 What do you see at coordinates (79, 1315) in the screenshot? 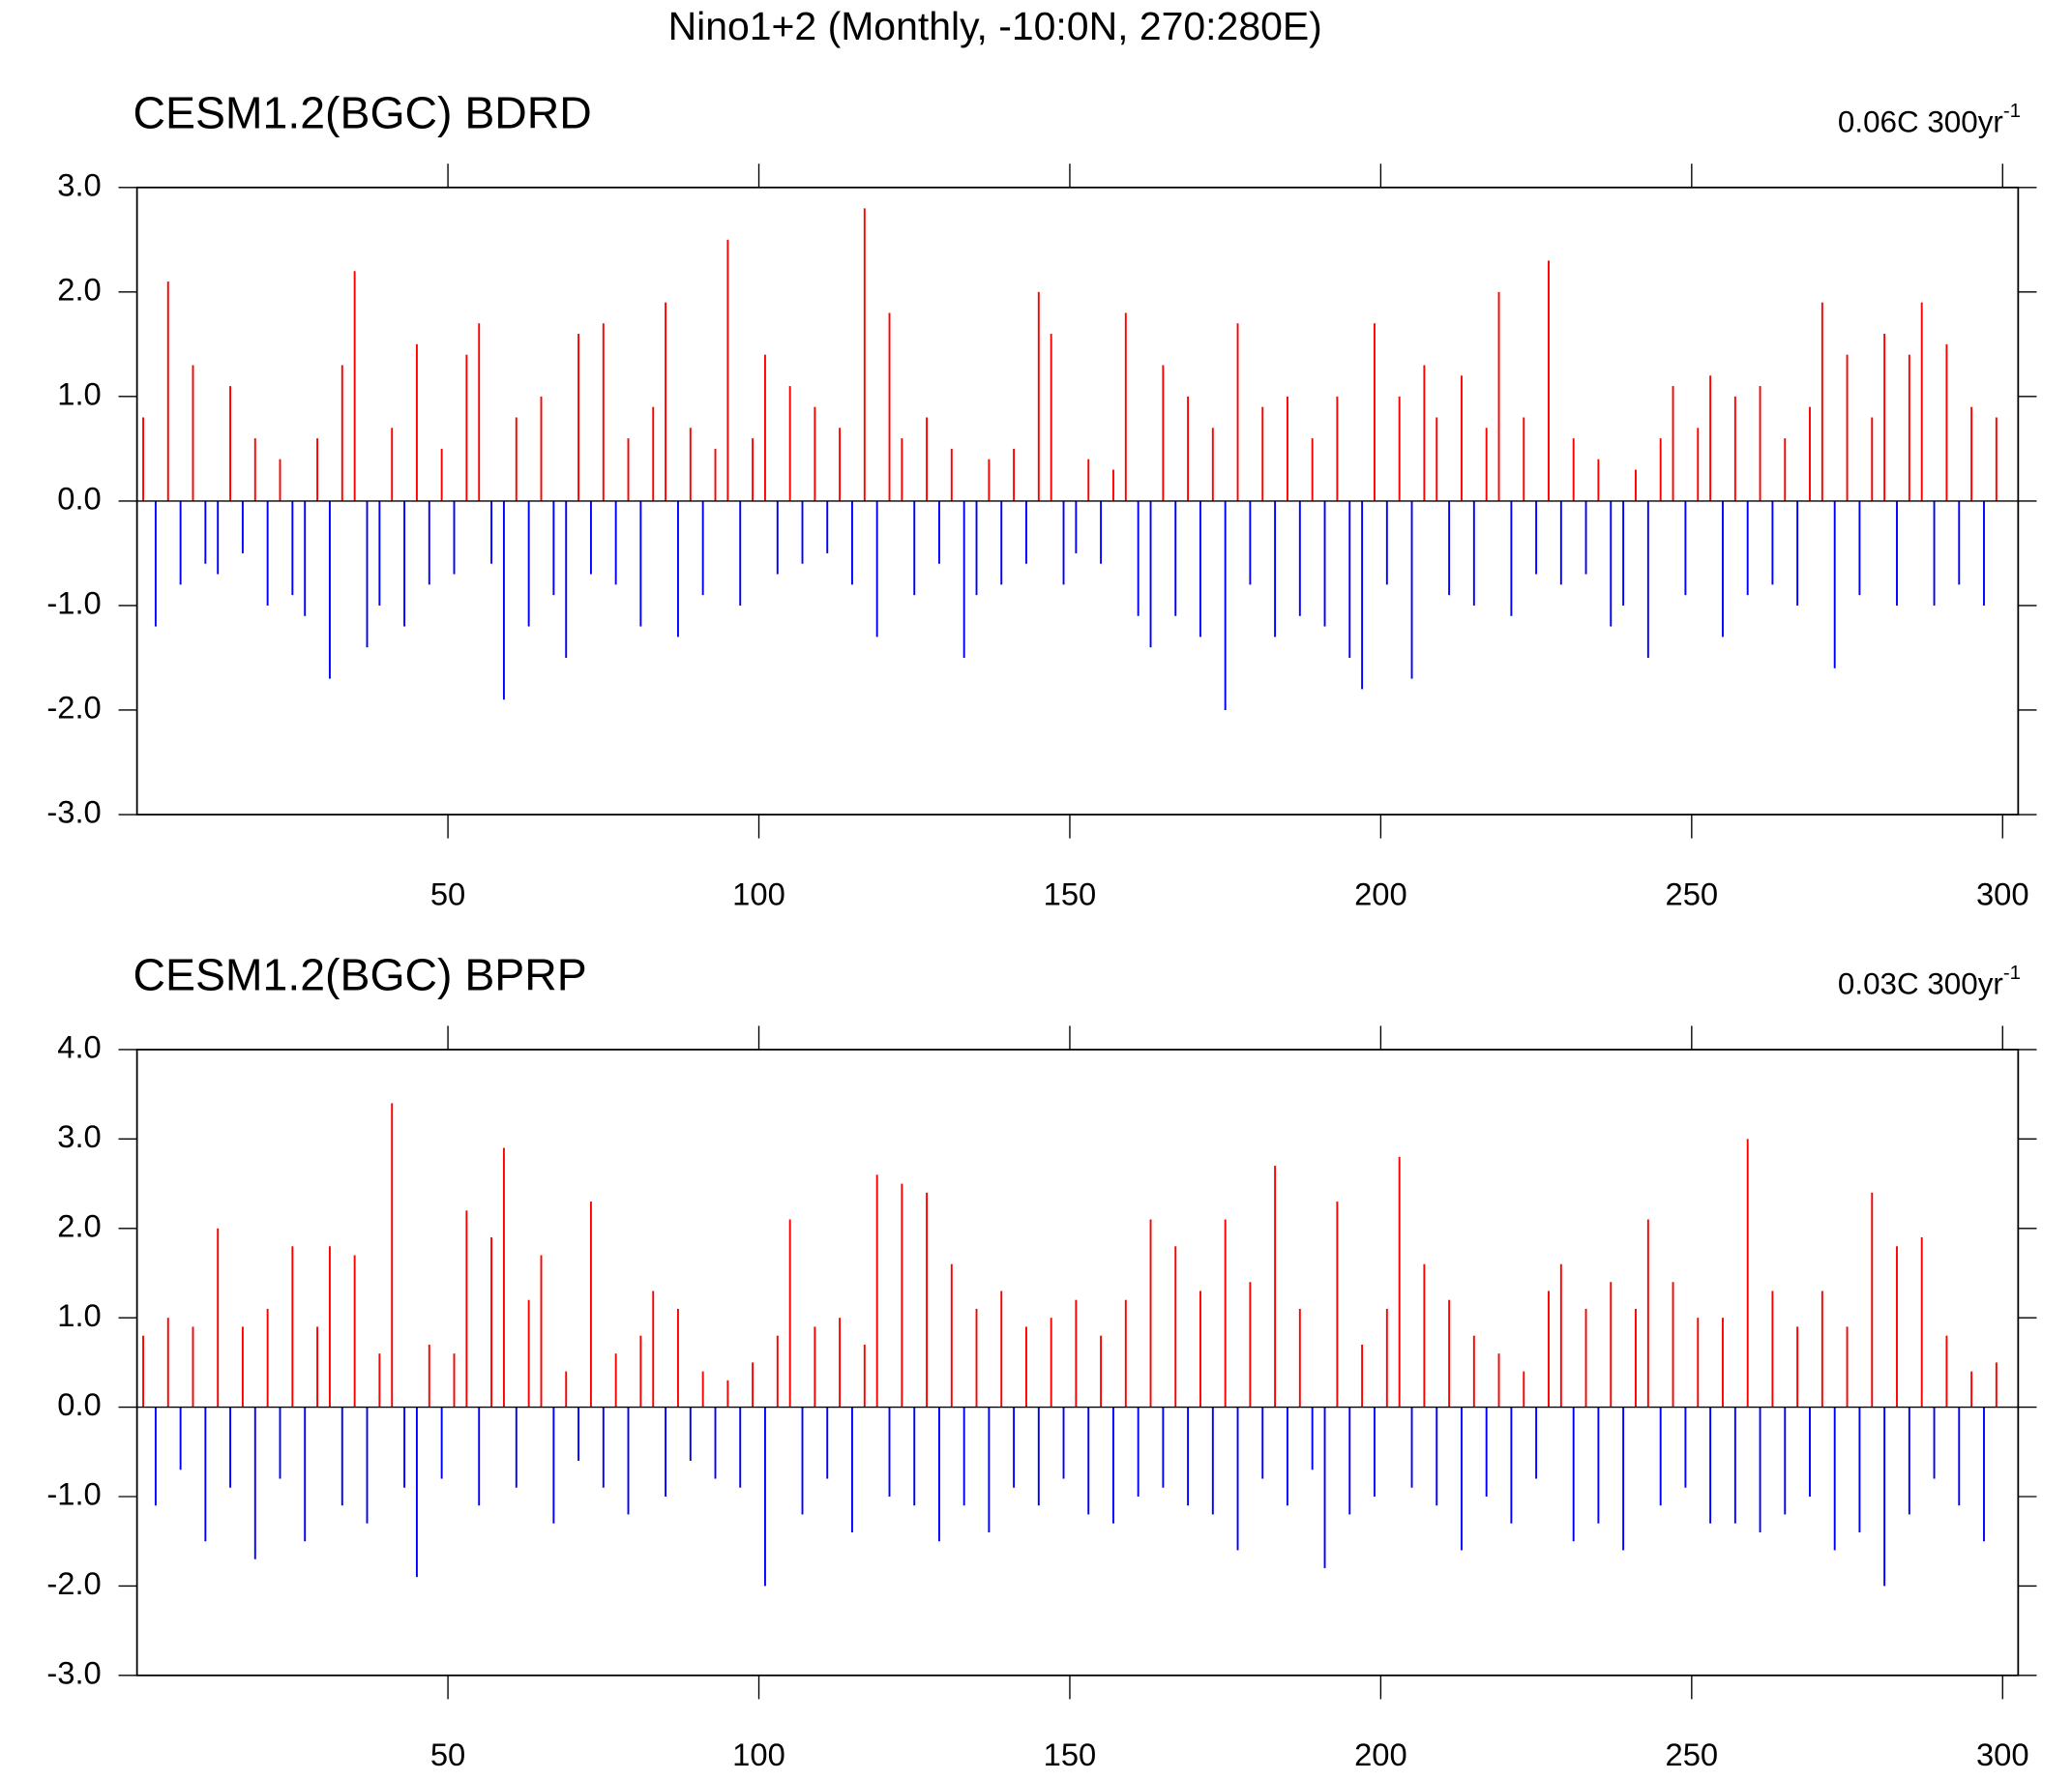
I see `y-tick-label: 1.0` at bounding box center [79, 1315].